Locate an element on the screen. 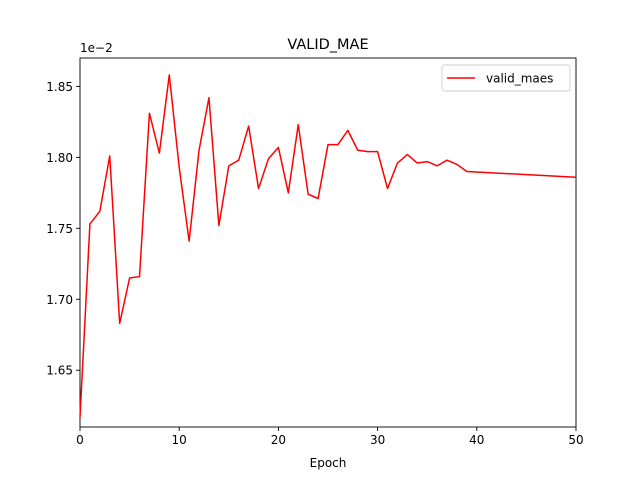  x-axis-label: Epoch is located at coordinates (328, 463).